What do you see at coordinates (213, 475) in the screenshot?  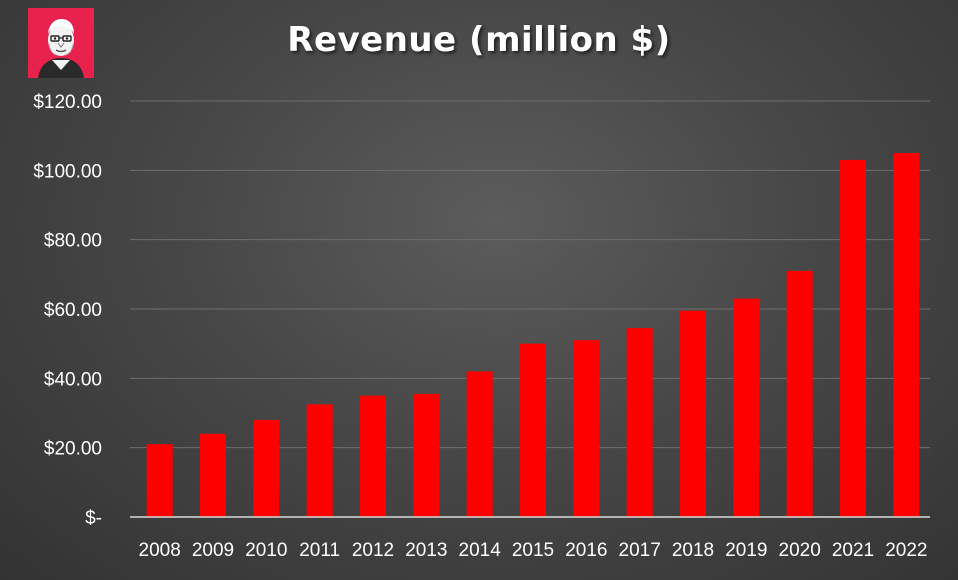 I see `bar-2009` at bounding box center [213, 475].